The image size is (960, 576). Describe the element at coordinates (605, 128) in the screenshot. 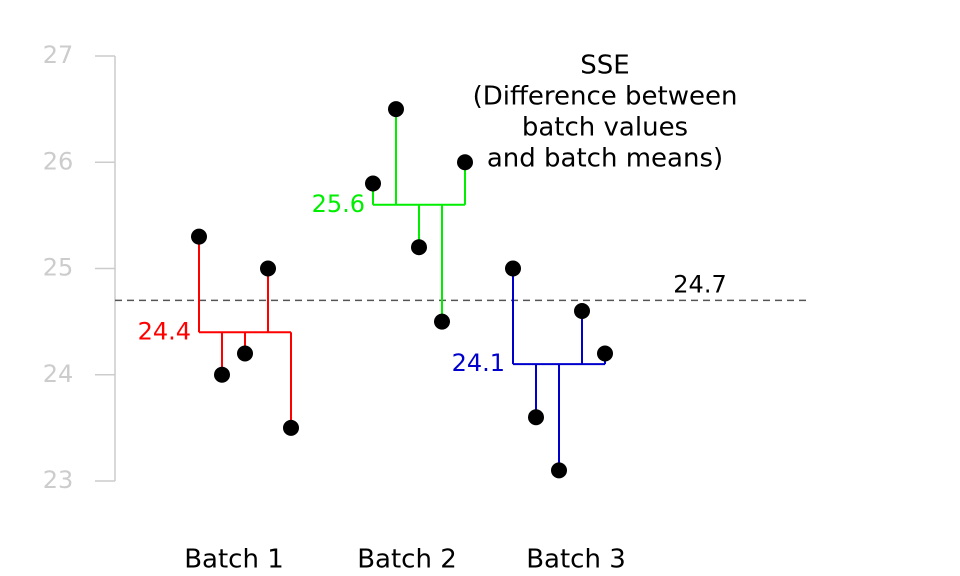

I see `annotation: batch values` at that location.